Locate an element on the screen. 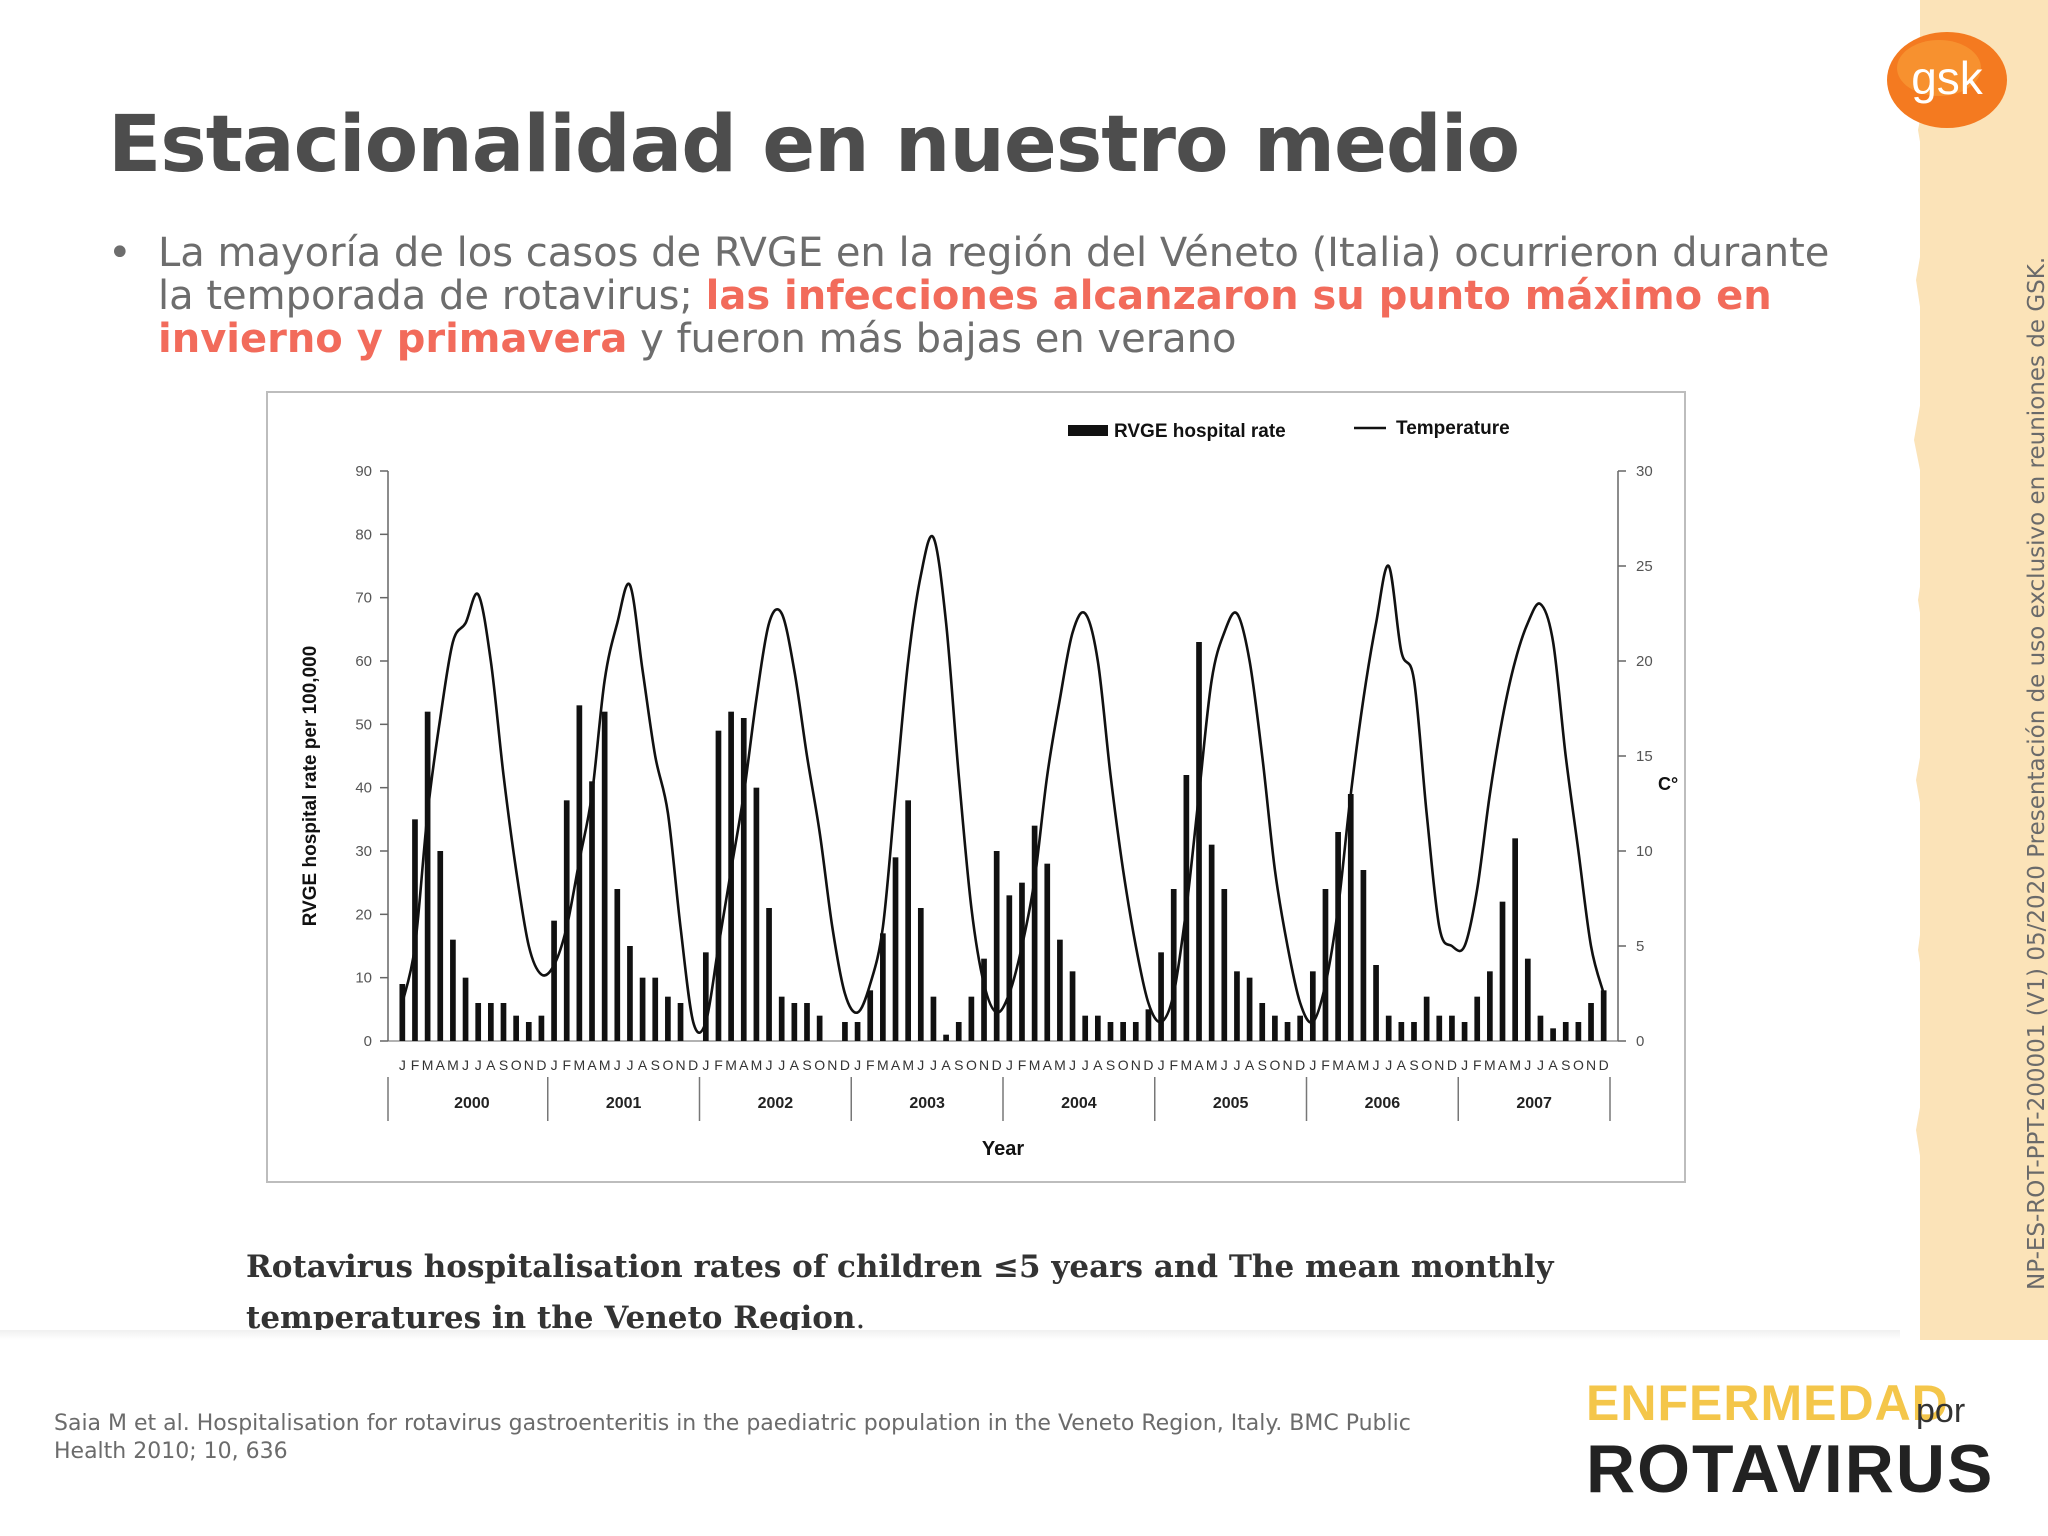  y2-tick-label: 5 is located at coordinates (1640, 946).